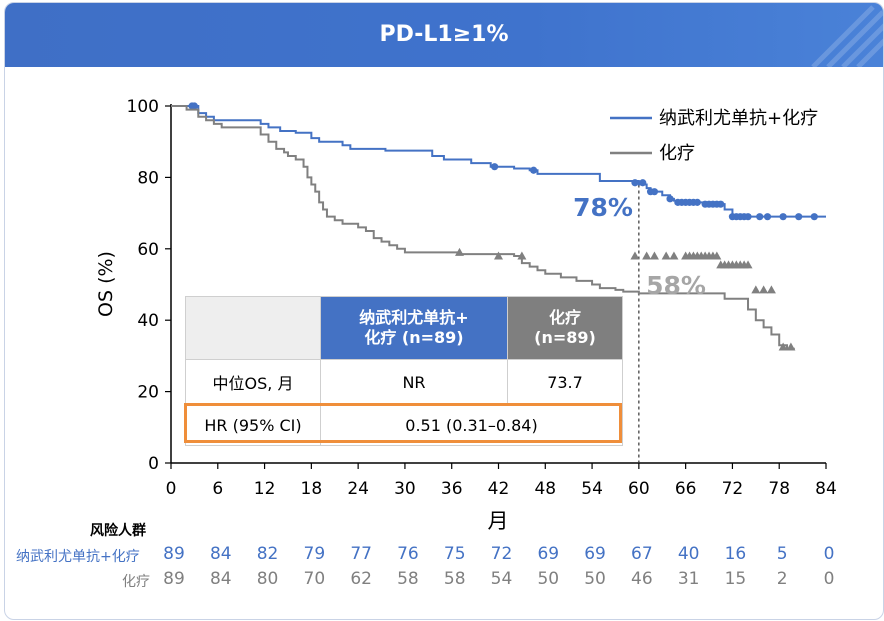 This screenshot has width=884, height=621. I want to click on header-combo-line2: 化疗 (n=89), so click(414, 337).